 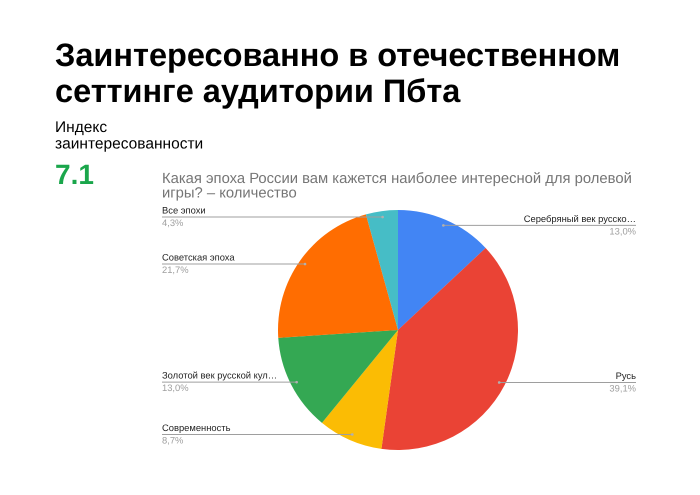 What do you see at coordinates (184, 210) in the screenshot?
I see `slice-label: Все эпохи` at bounding box center [184, 210].